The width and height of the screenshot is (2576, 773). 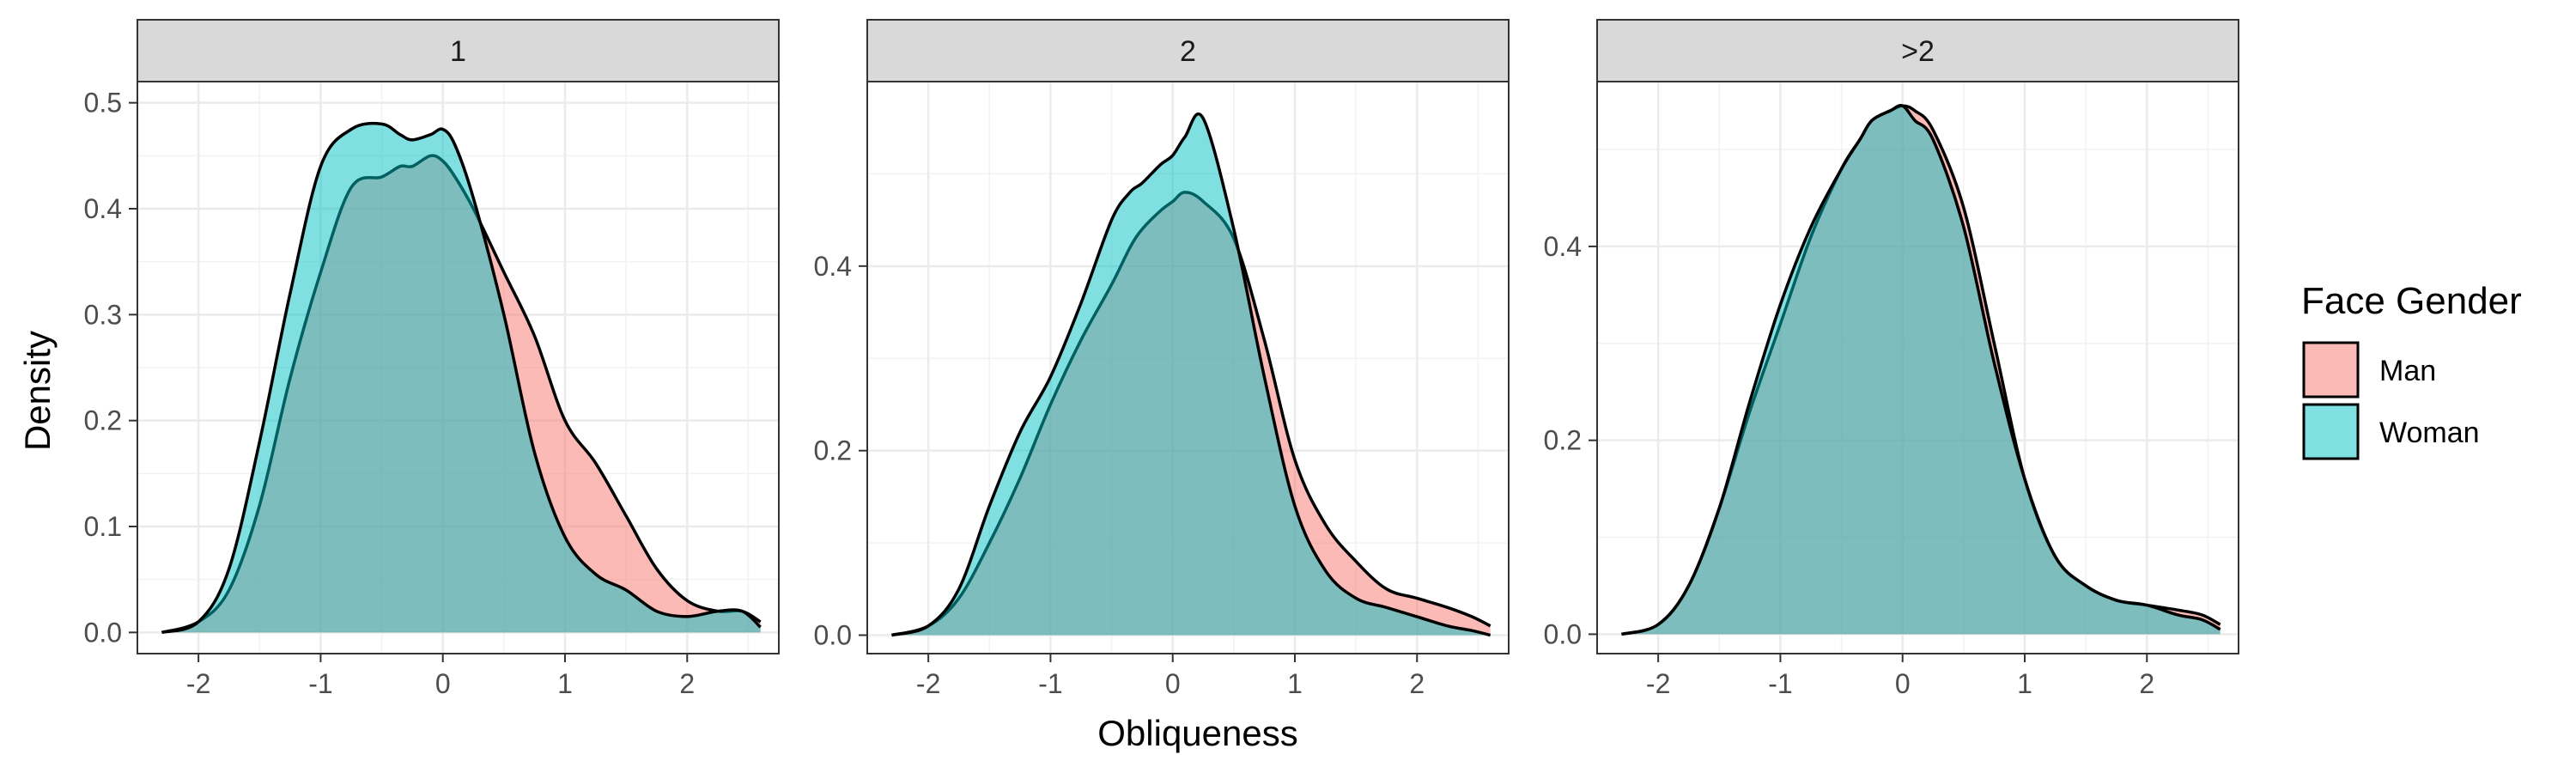 What do you see at coordinates (2412, 301) in the screenshot?
I see `legend-title: Face Gender` at bounding box center [2412, 301].